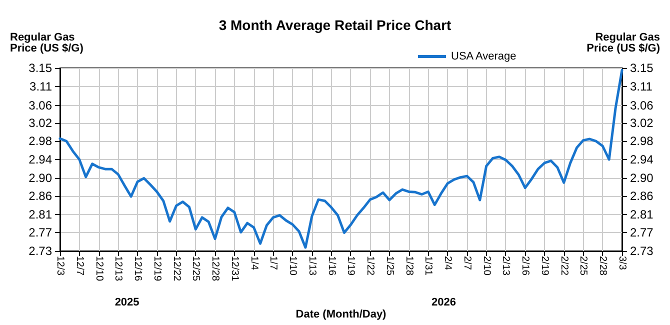 This screenshot has height=325, width=670. I want to click on x-tick-label: 2/25, so click(583, 266).